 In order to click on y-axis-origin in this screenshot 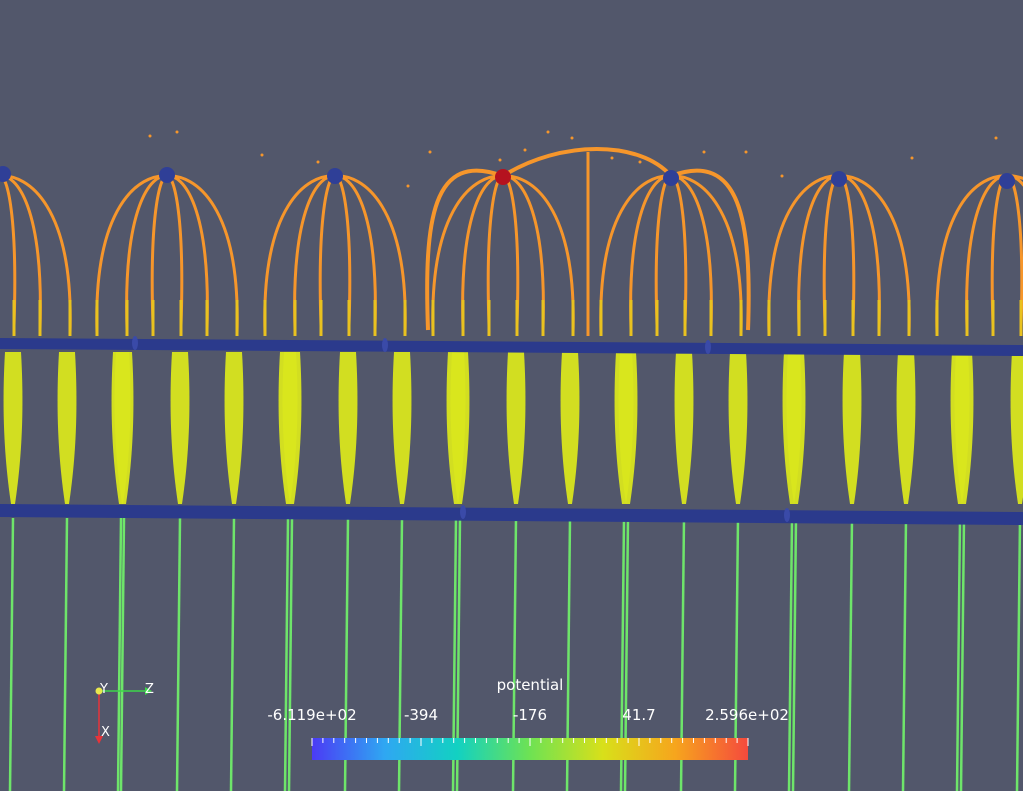, I will do `click(99, 691)`.